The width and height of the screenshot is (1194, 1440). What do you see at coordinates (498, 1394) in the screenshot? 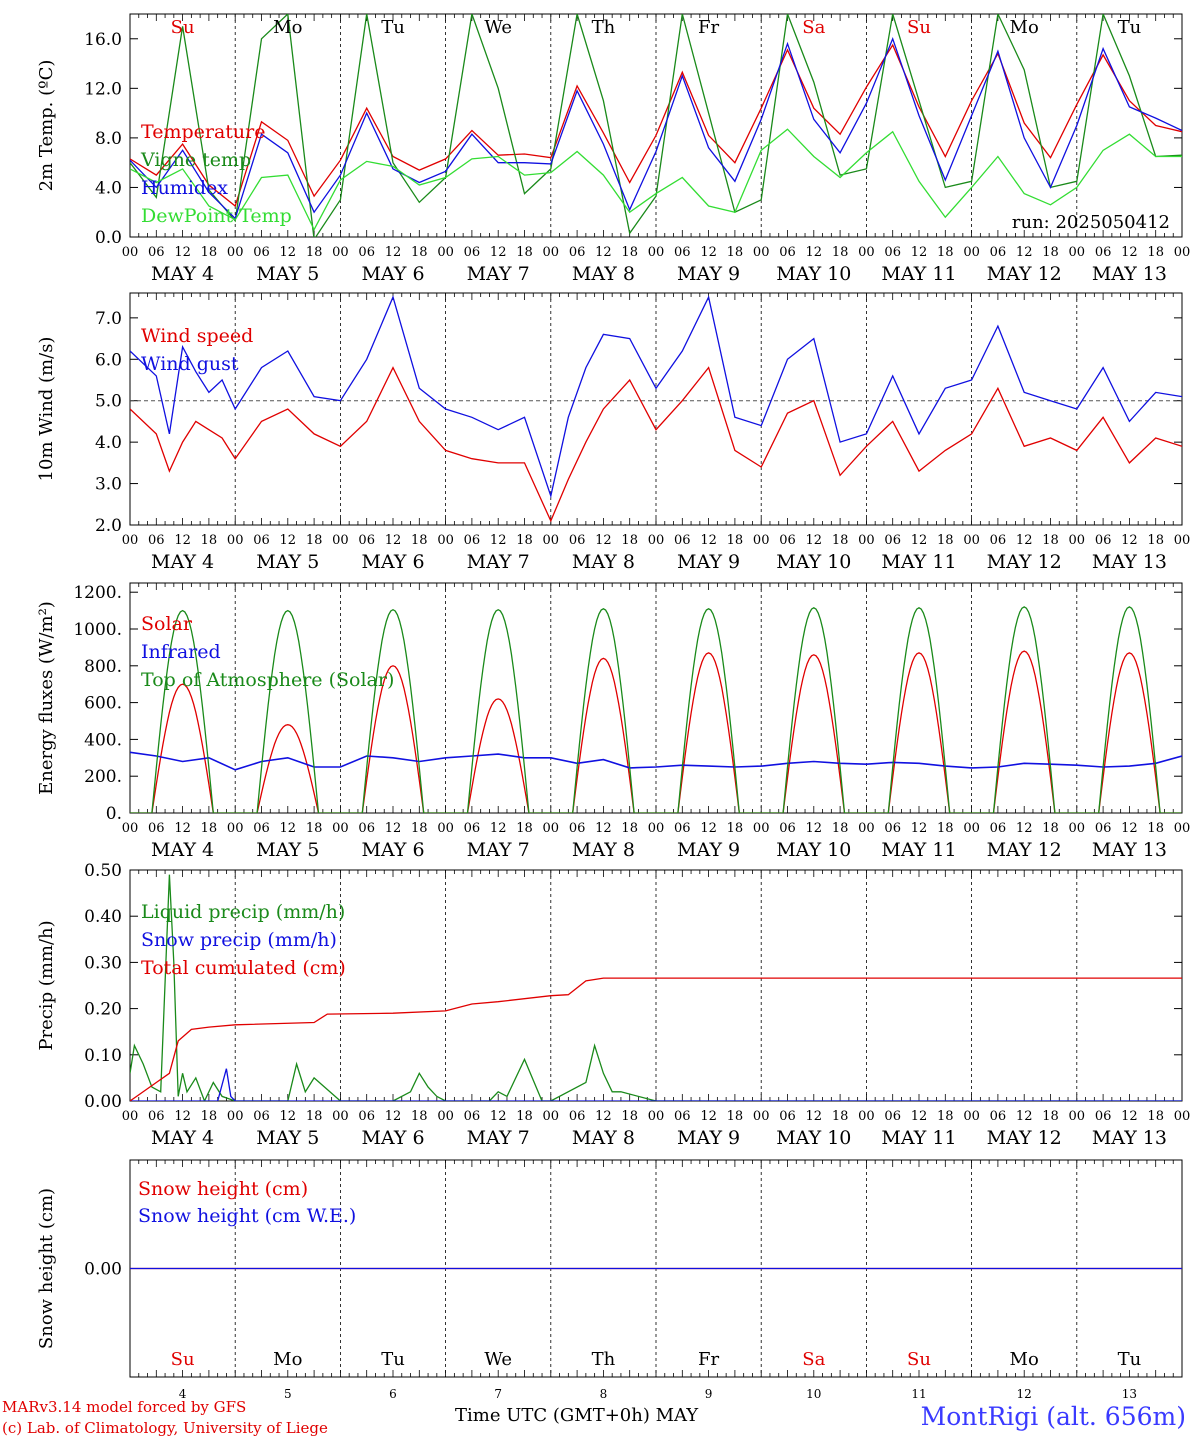
I see `bottom-day-number: 7` at bounding box center [498, 1394].